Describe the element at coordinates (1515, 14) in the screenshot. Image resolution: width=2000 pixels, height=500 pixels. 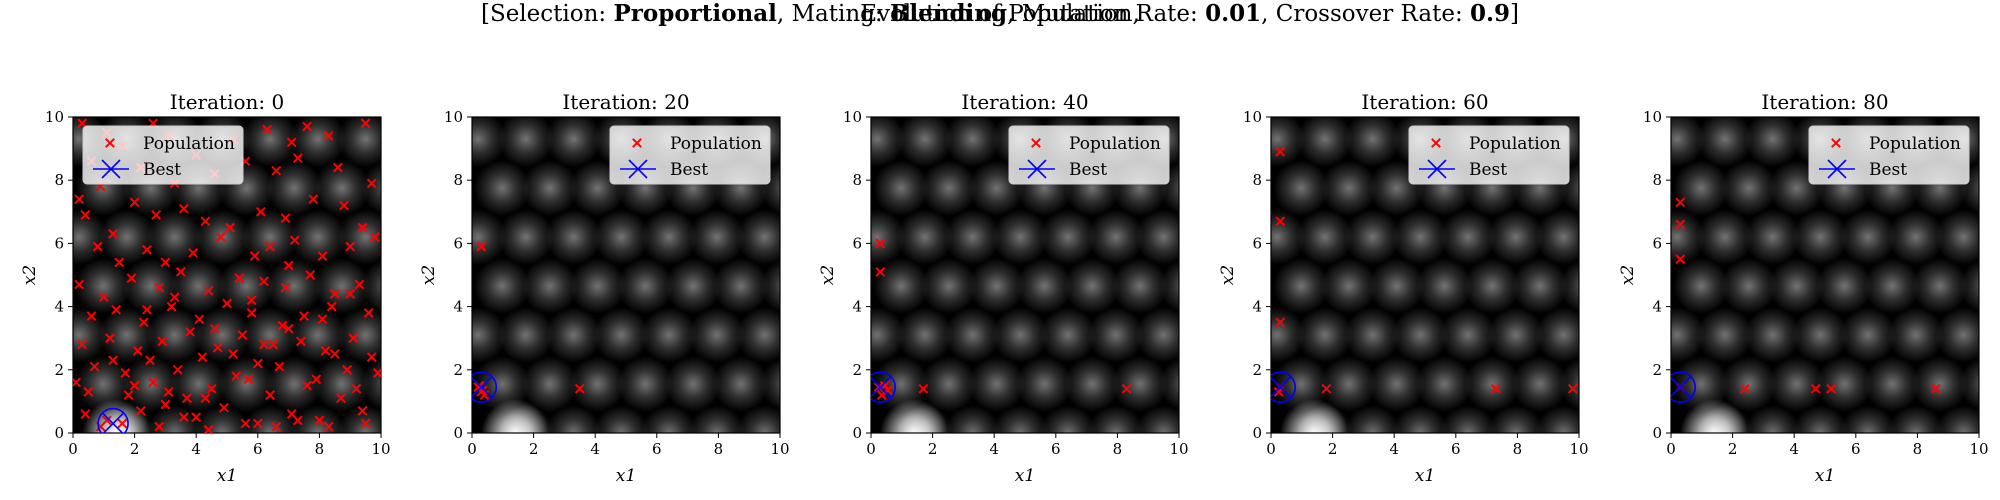
I see `title-close: ]` at that location.